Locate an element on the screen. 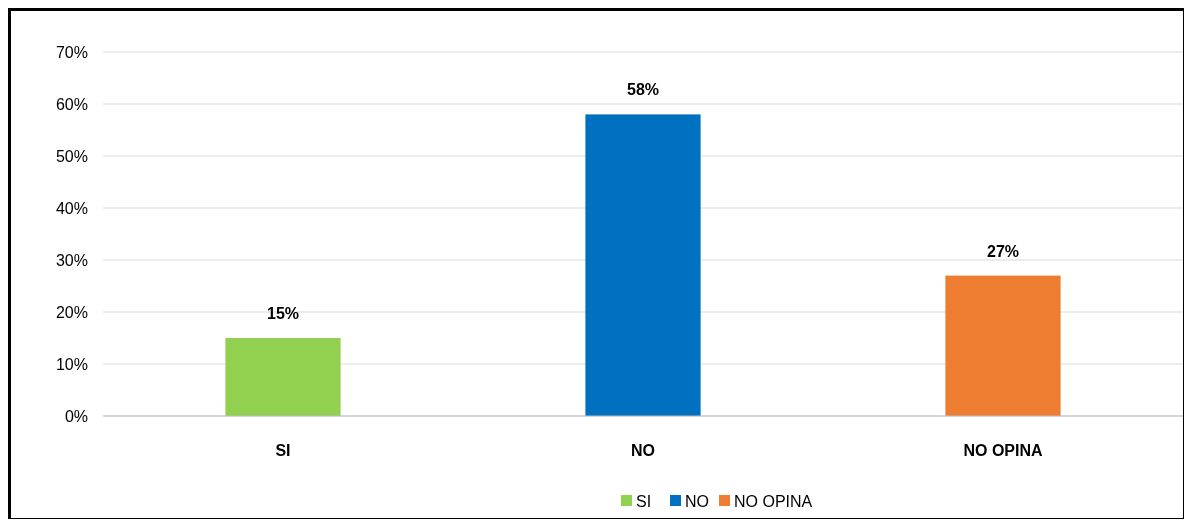  y-tick-label: 20% is located at coordinates (71, 312).